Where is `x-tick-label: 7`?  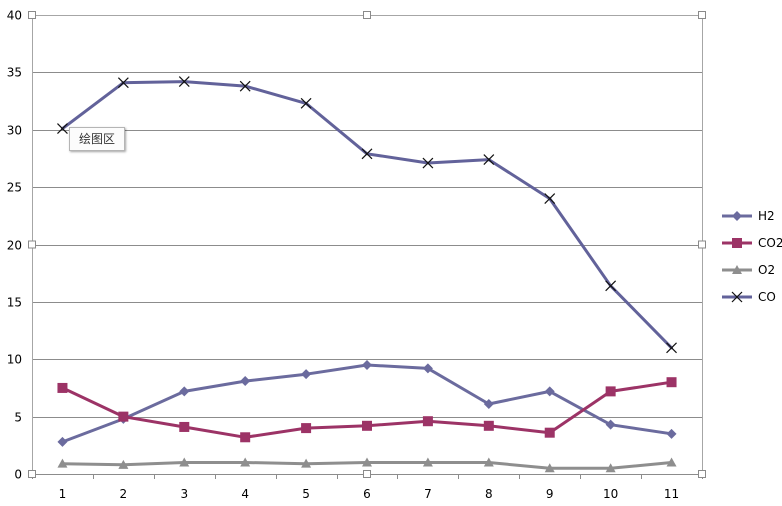 x-tick-label: 7 is located at coordinates (428, 494).